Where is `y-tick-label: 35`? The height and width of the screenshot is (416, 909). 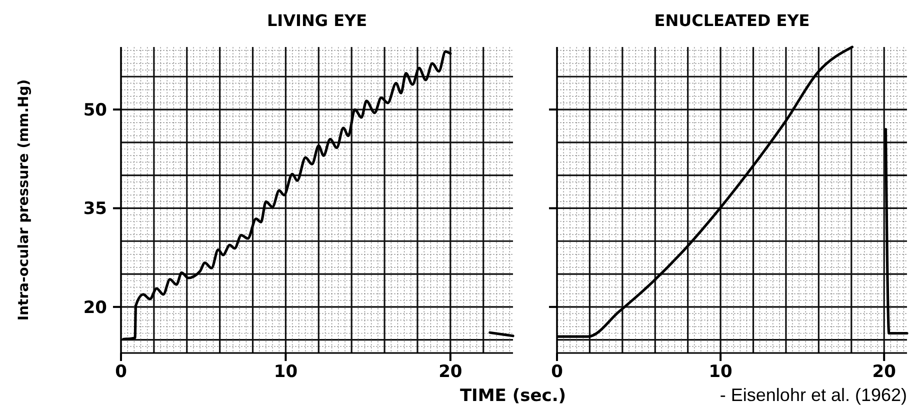
y-tick-label: 35 is located at coordinates (95, 209).